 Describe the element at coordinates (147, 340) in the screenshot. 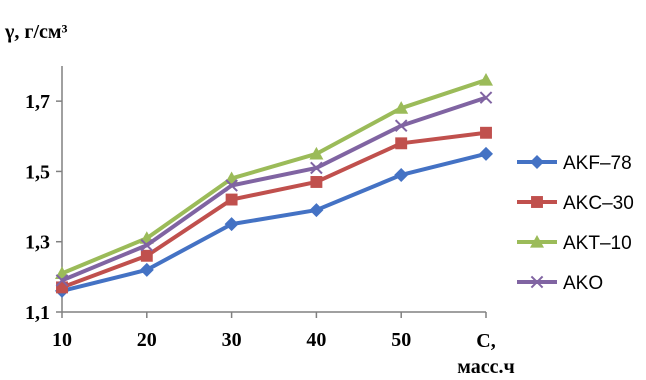

I see `x-tick-label: 20` at that location.